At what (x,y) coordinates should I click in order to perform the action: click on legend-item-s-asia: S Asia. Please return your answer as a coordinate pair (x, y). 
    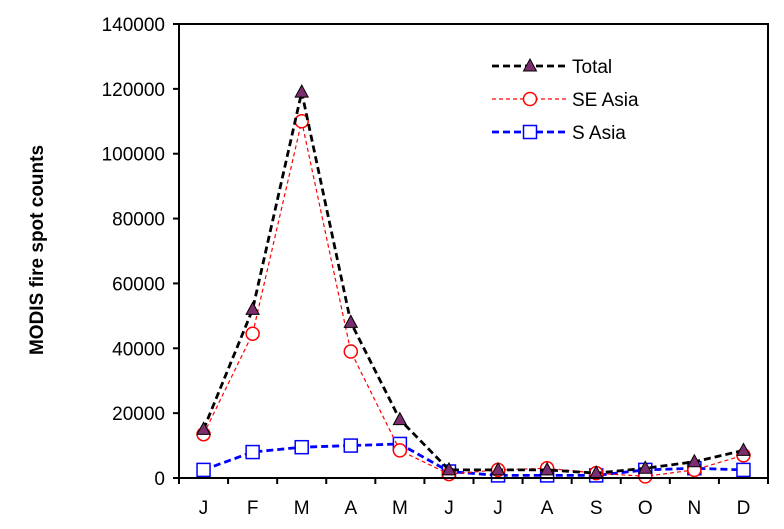
    Looking at the image, I should click on (559, 133).